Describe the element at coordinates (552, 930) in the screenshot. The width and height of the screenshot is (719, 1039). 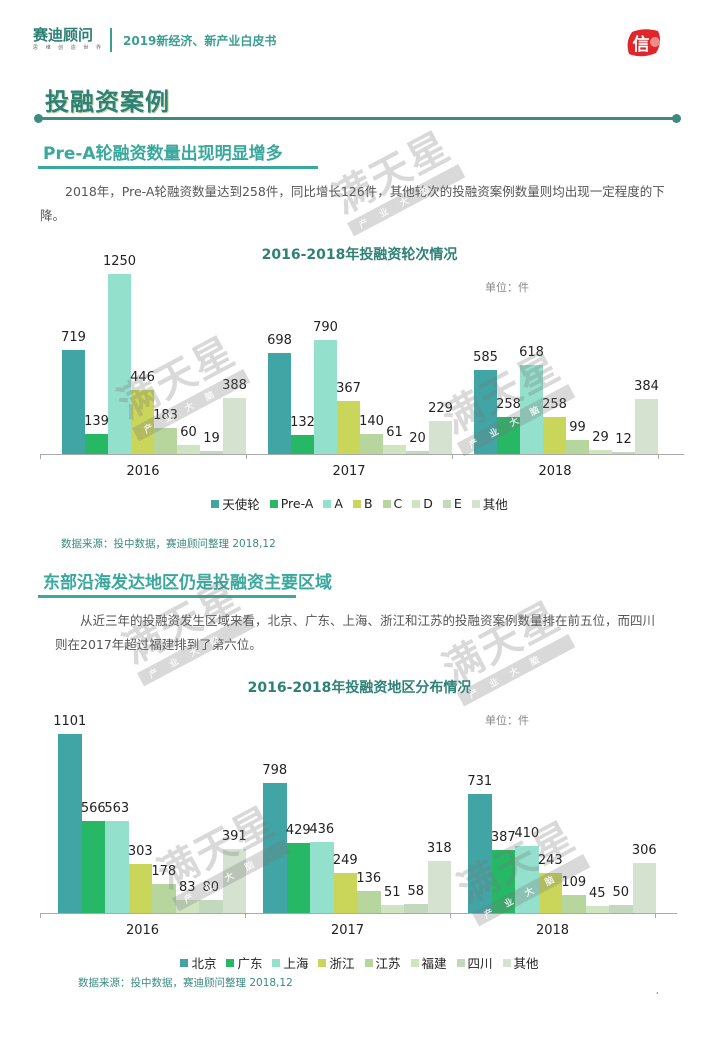
I see `x-axis-label: 2018` at that location.